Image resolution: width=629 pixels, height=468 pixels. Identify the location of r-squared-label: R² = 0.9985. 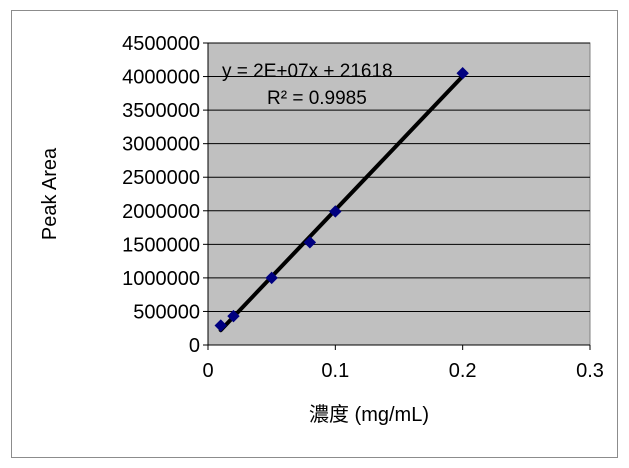
(317, 98).